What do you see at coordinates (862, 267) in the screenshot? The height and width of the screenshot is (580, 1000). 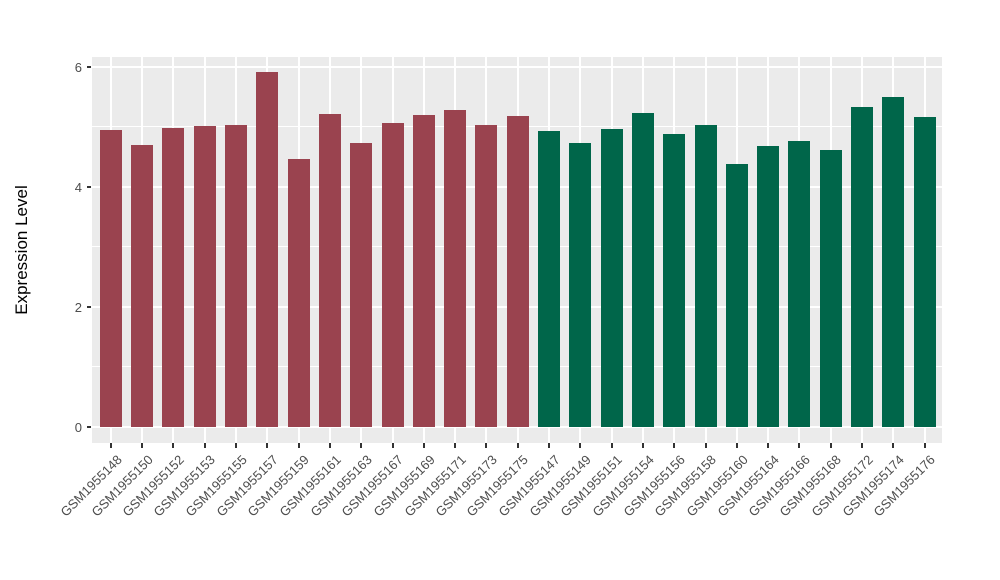 I see `bar-GSM1955172` at bounding box center [862, 267].